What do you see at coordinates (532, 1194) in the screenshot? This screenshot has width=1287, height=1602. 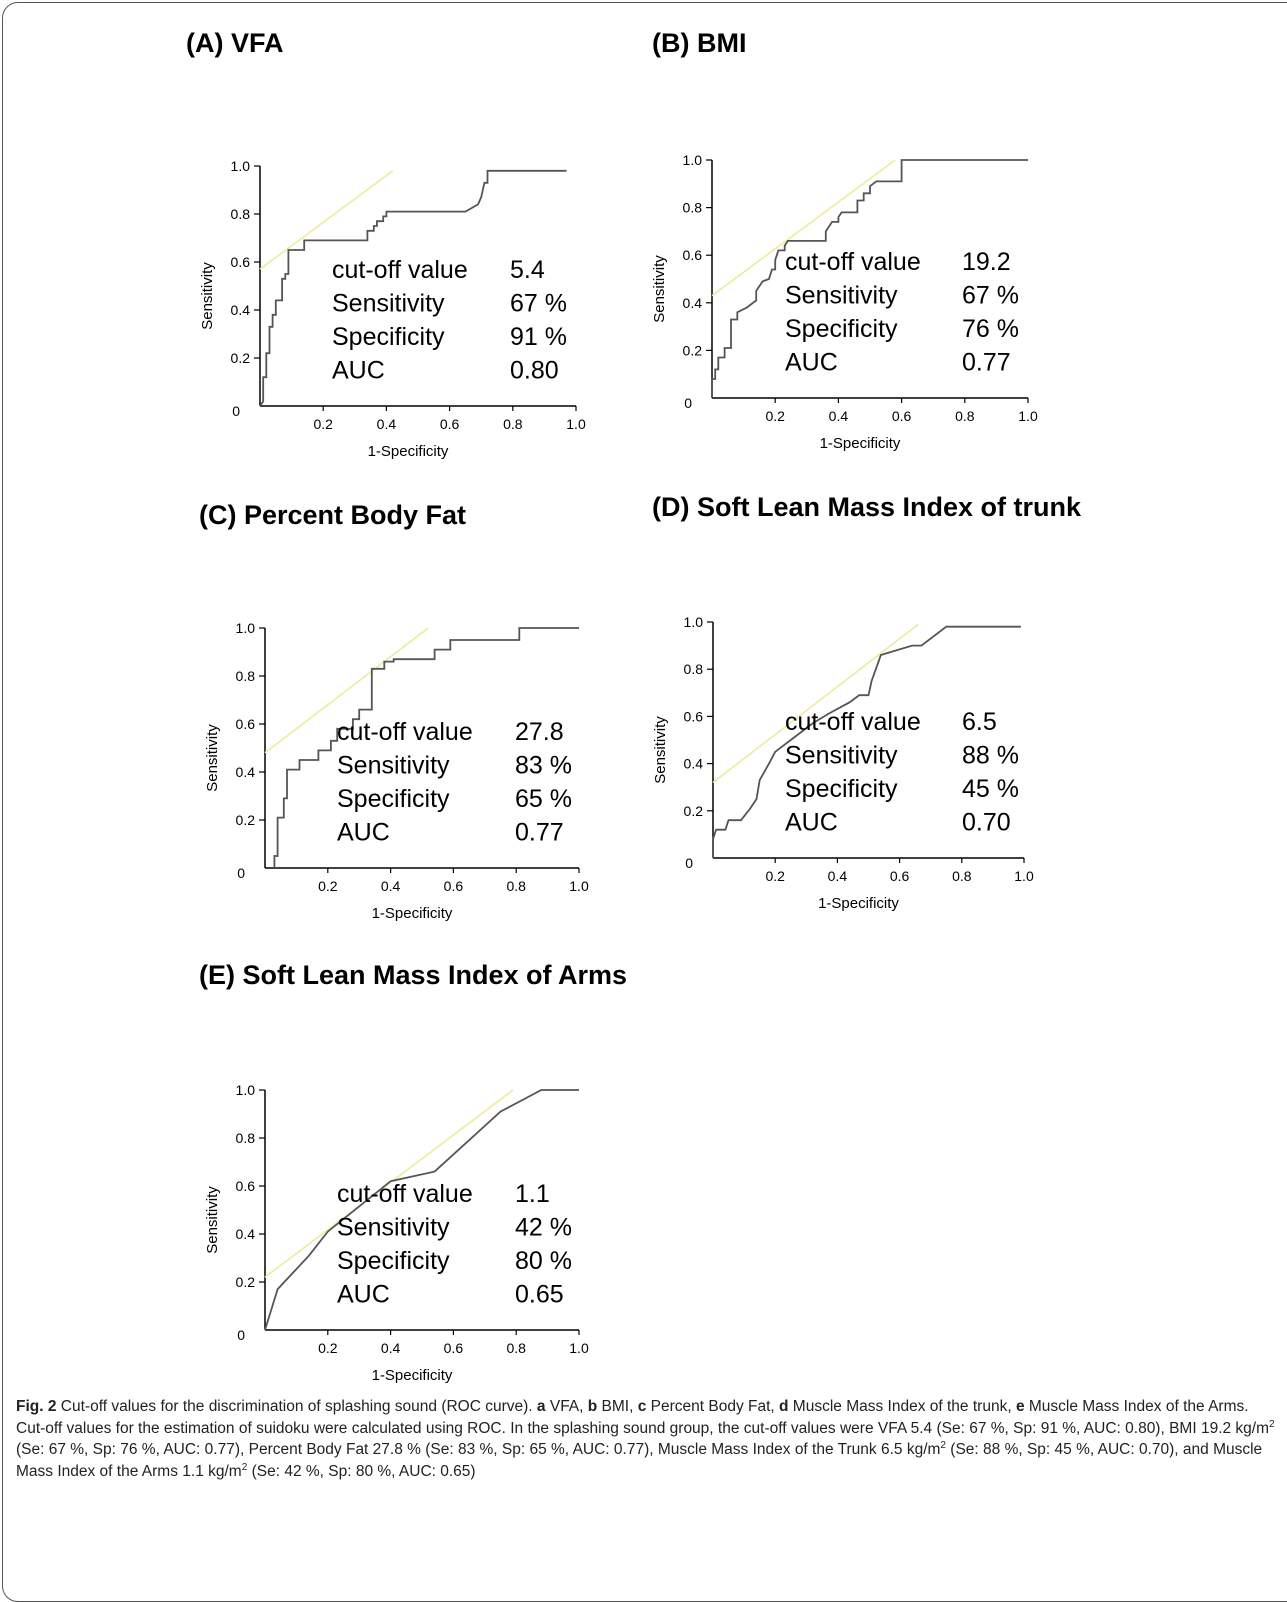 I see `stat-value: 1.1` at bounding box center [532, 1194].